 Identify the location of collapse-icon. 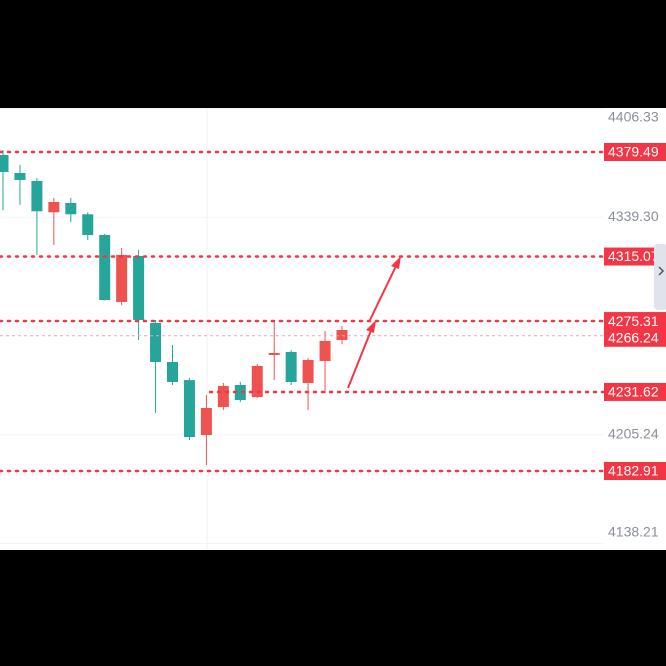
(661, 271).